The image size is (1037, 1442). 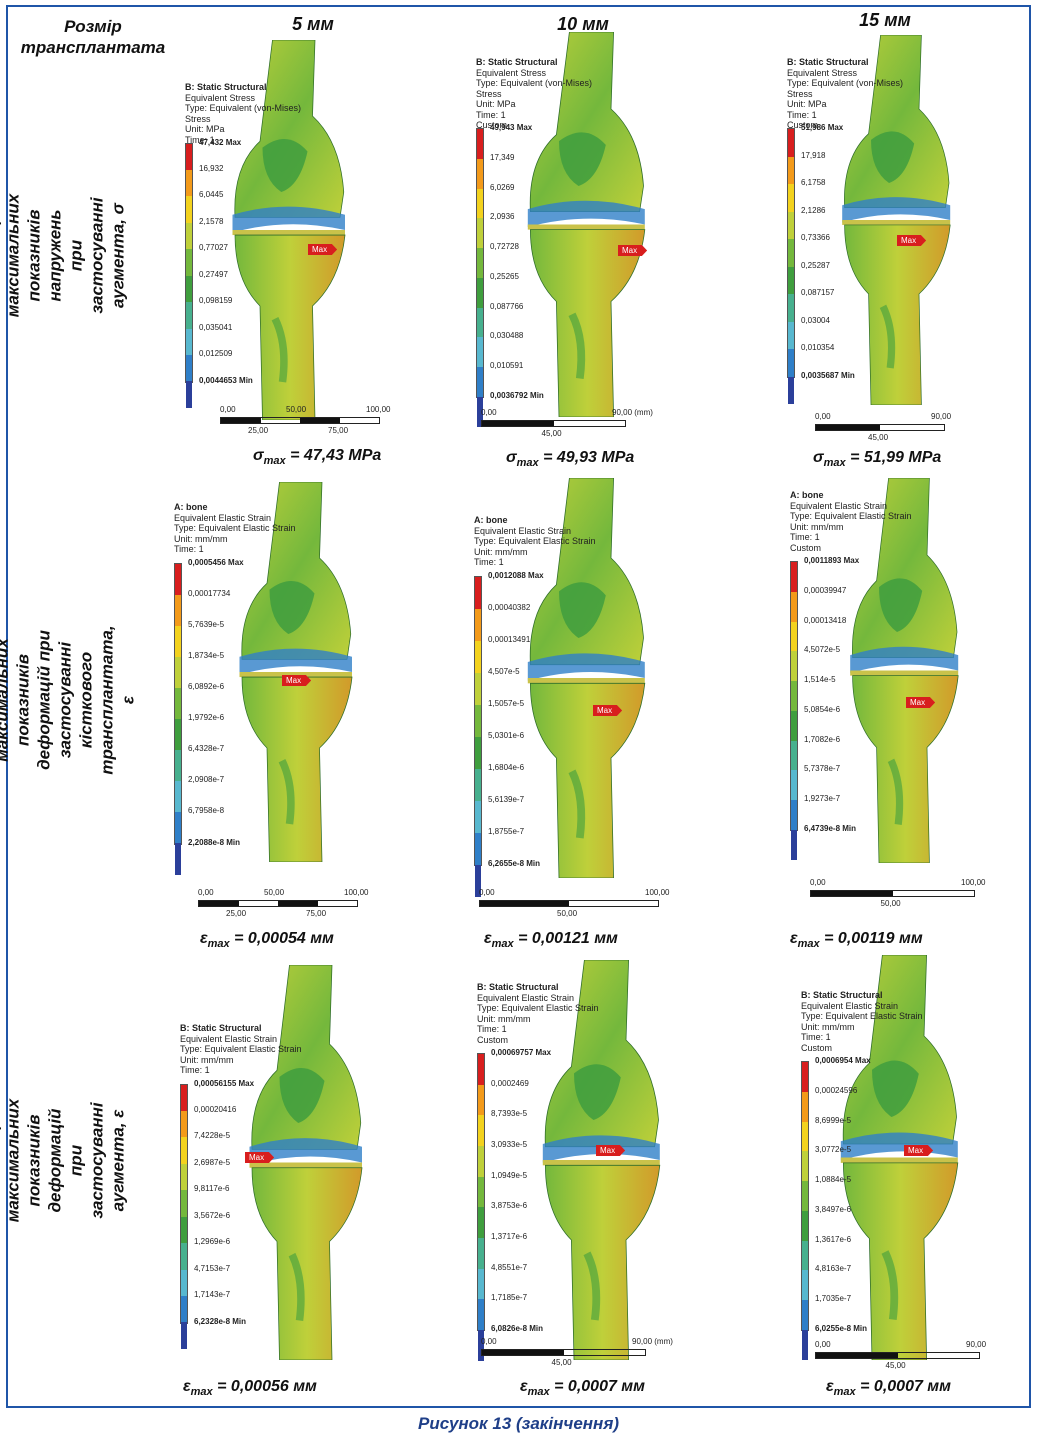 What do you see at coordinates (893, 457) in the screenshot?
I see `result-value: = 51,99 MPa` at bounding box center [893, 457].